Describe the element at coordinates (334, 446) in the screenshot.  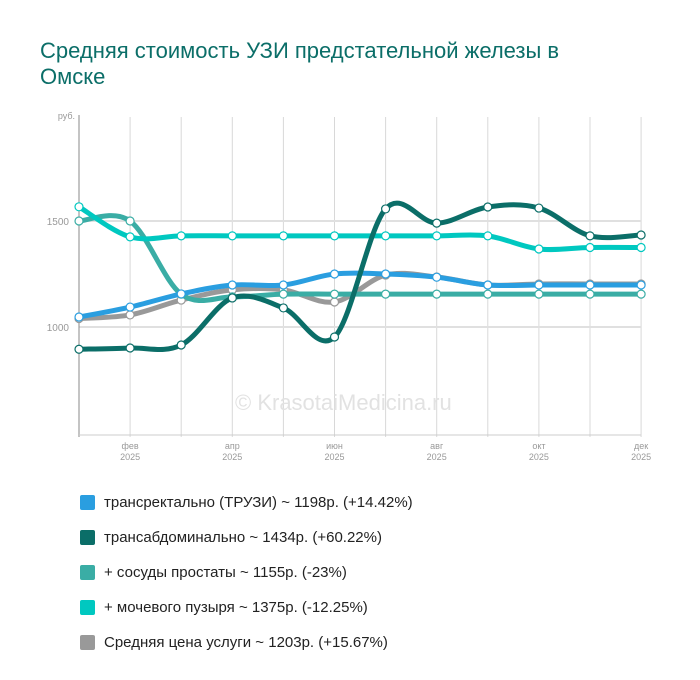
I see `x-tick-label: июн` at that location.